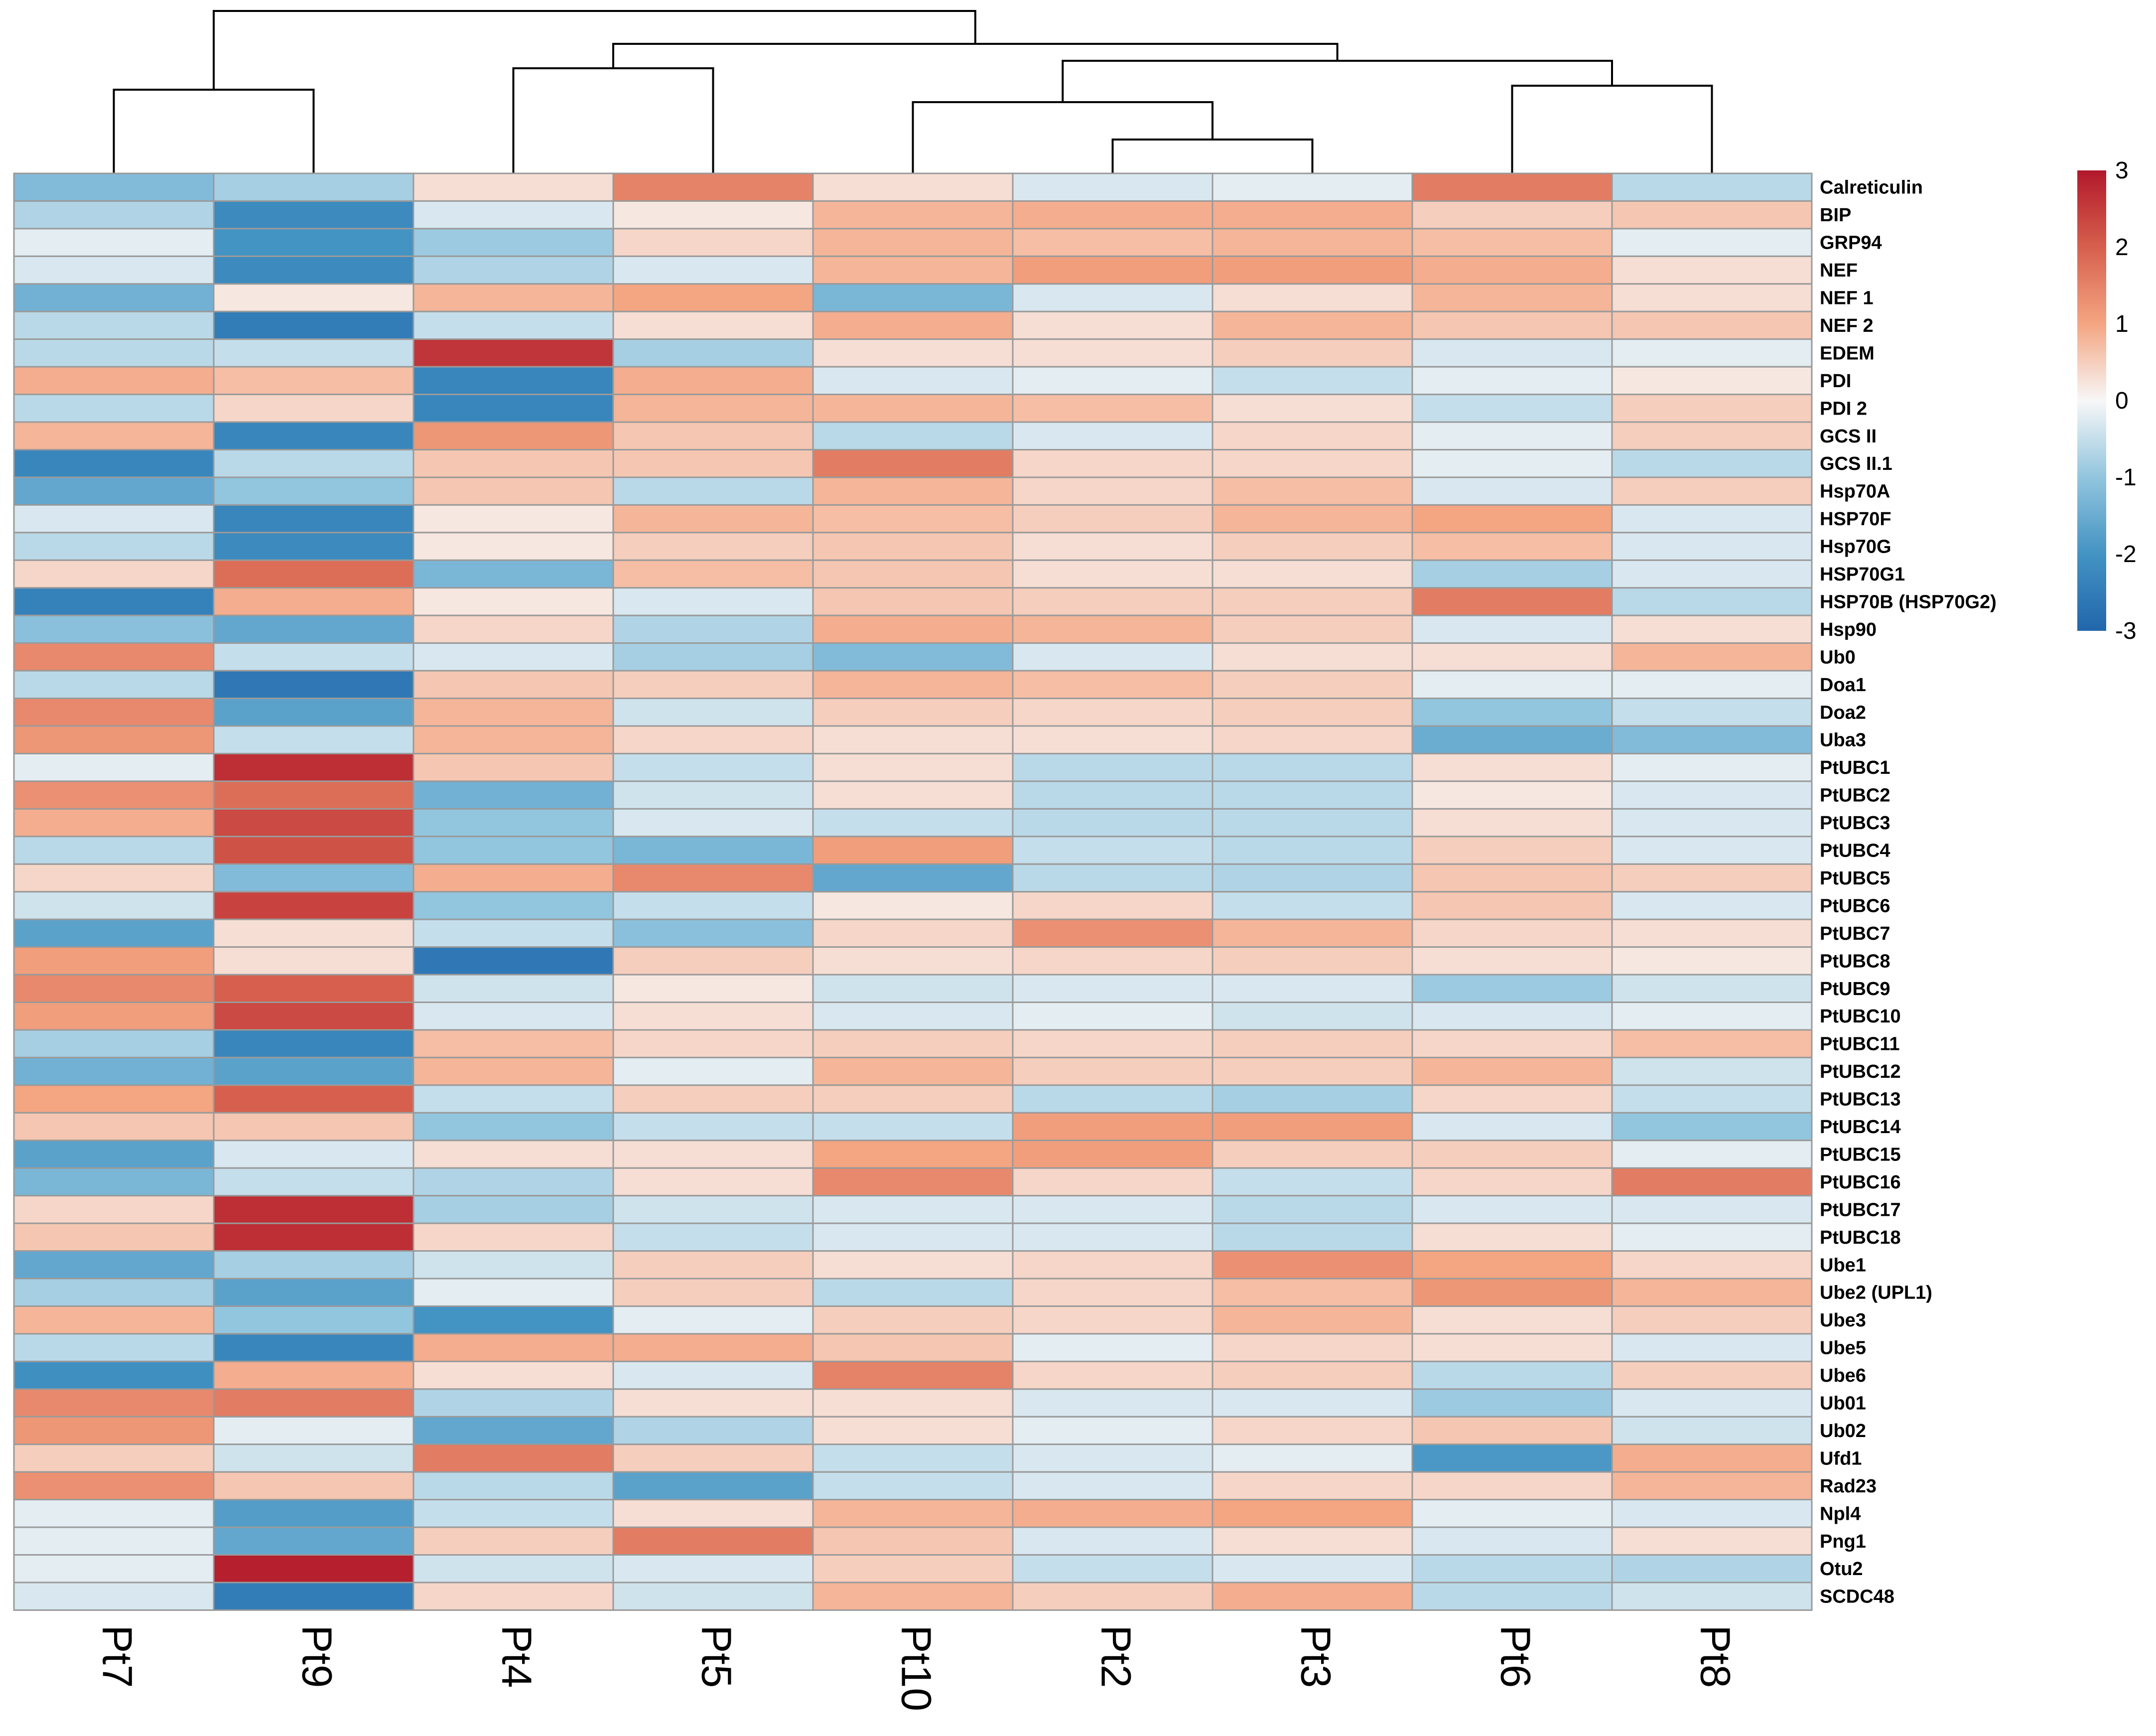 The height and width of the screenshot is (1736, 2156). Describe the element at coordinates (1841, 1458) in the screenshot. I see `row-label: Ufd1` at that location.